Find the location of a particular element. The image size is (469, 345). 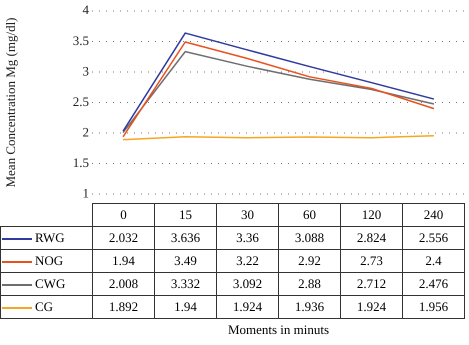

data-label: 3.49 is located at coordinates (185, 261).